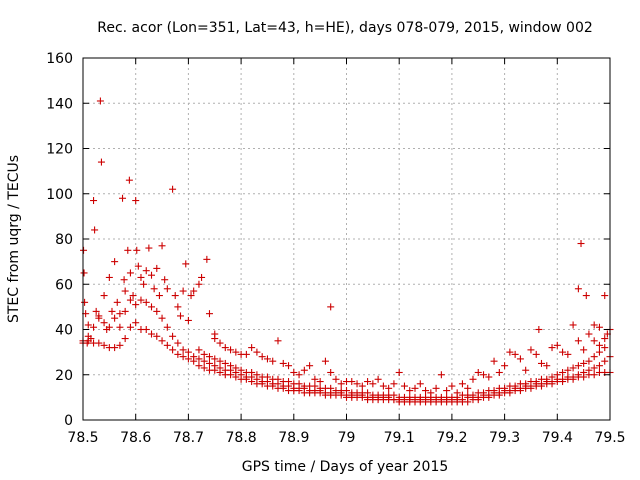  Describe the element at coordinates (399, 438) in the screenshot. I see `x-tick-label: 79.1` at that location.